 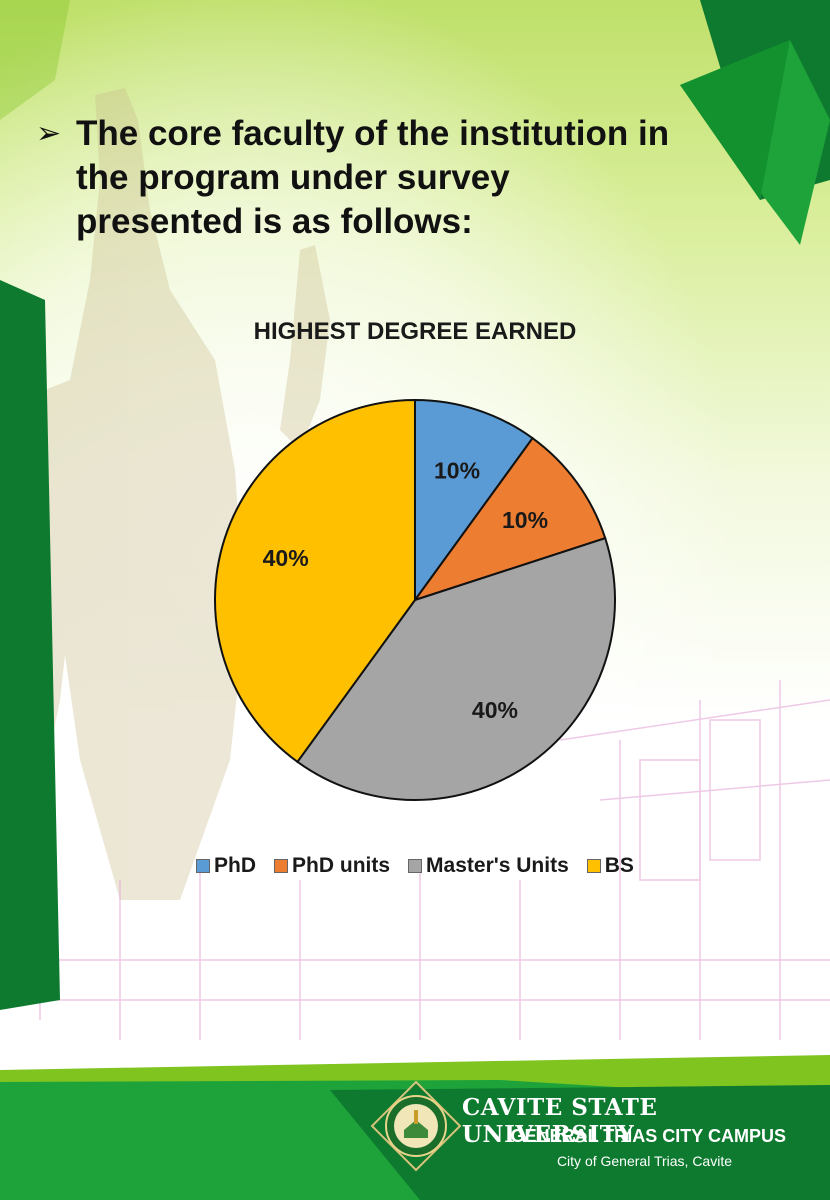 What do you see at coordinates (457, 471) in the screenshot?
I see `data-label-phd: 10%` at bounding box center [457, 471].